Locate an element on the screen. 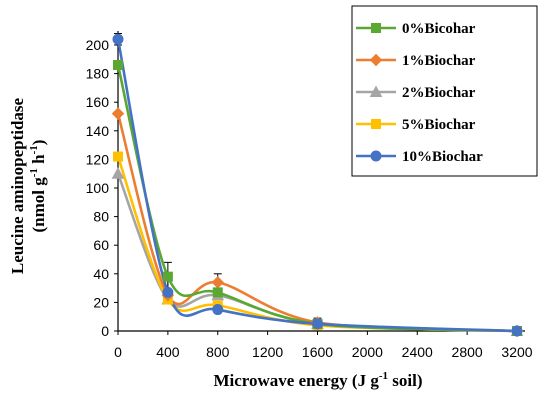  x-tick-label: 2000 is located at coordinates (367, 352).